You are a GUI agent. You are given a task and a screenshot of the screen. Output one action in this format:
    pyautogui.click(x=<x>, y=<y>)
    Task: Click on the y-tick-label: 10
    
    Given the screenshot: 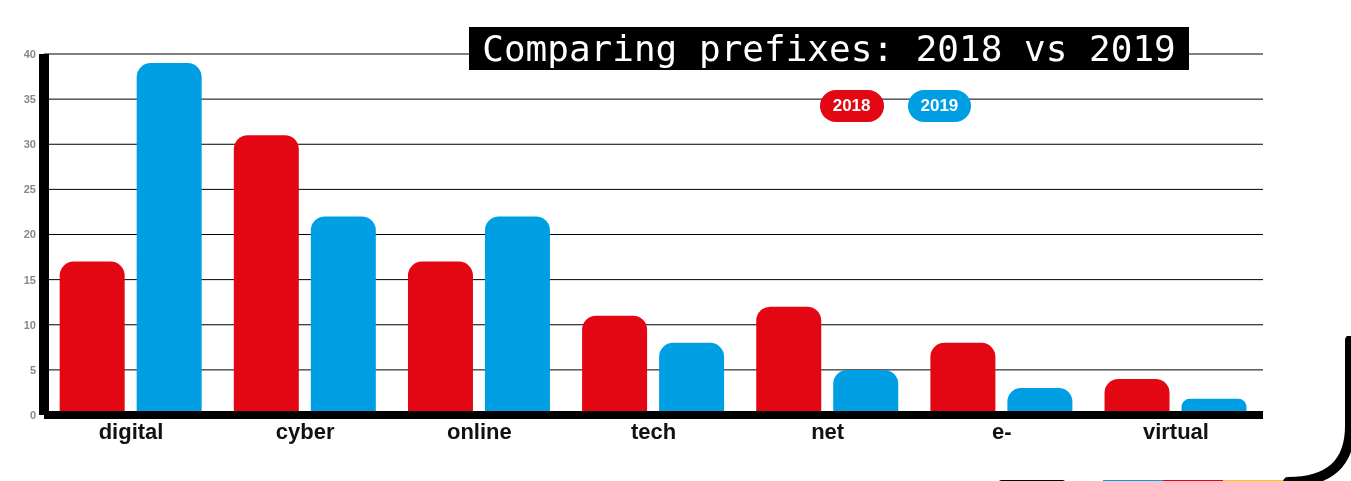 What is the action you would take?
    pyautogui.click(x=29, y=324)
    